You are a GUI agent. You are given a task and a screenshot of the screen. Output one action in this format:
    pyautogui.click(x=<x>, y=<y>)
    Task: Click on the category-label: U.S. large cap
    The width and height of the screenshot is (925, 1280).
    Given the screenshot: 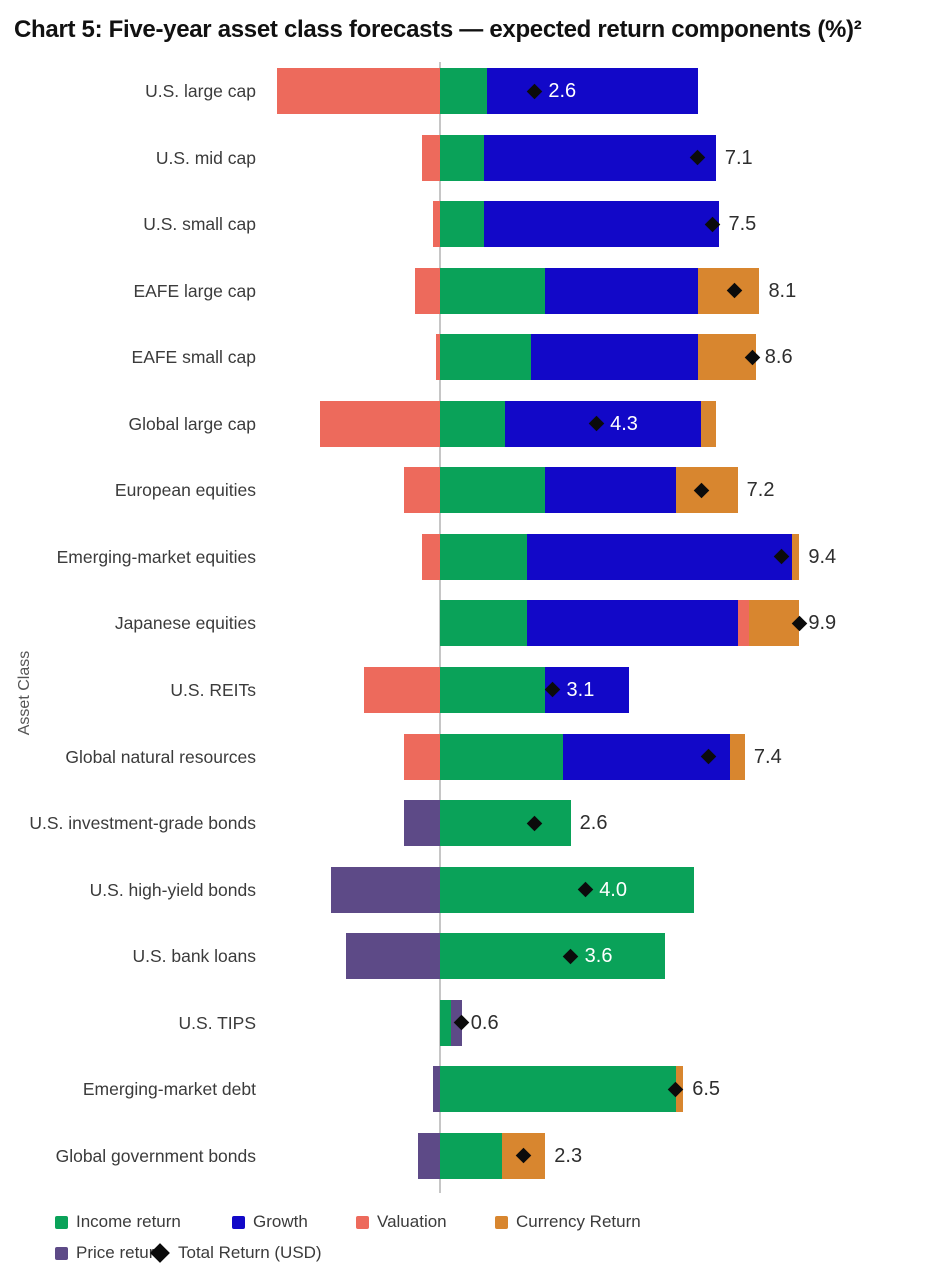 What is the action you would take?
    pyautogui.click(x=200, y=91)
    